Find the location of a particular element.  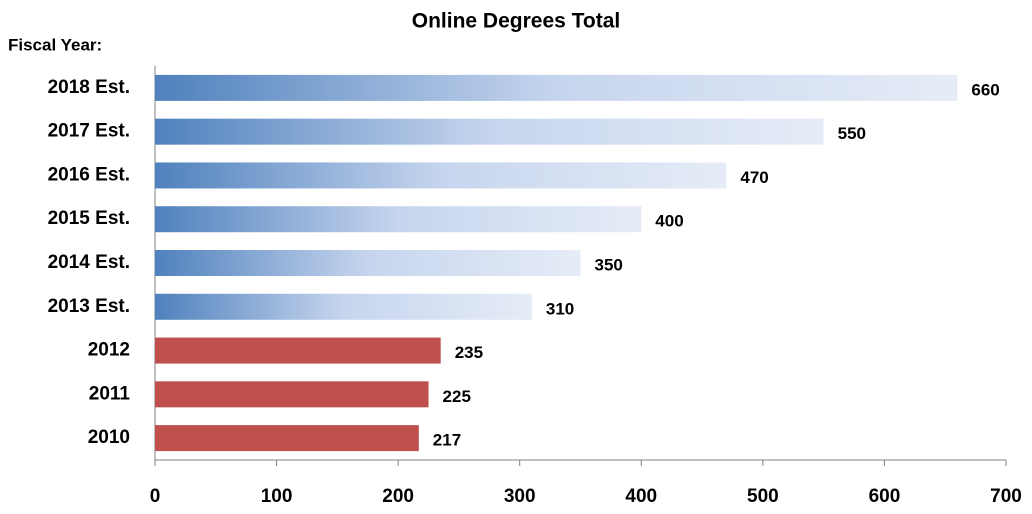

y-tick-label: 2018 Est. is located at coordinates (89, 87).